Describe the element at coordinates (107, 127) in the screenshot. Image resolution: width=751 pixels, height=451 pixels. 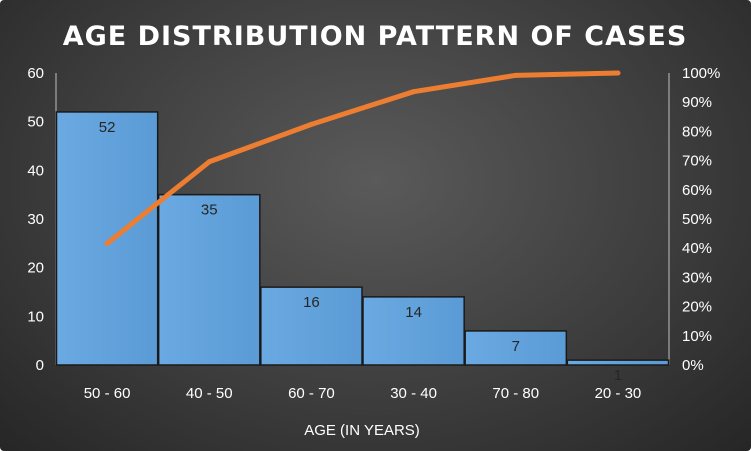
I see `bar-data-label: 52` at that location.